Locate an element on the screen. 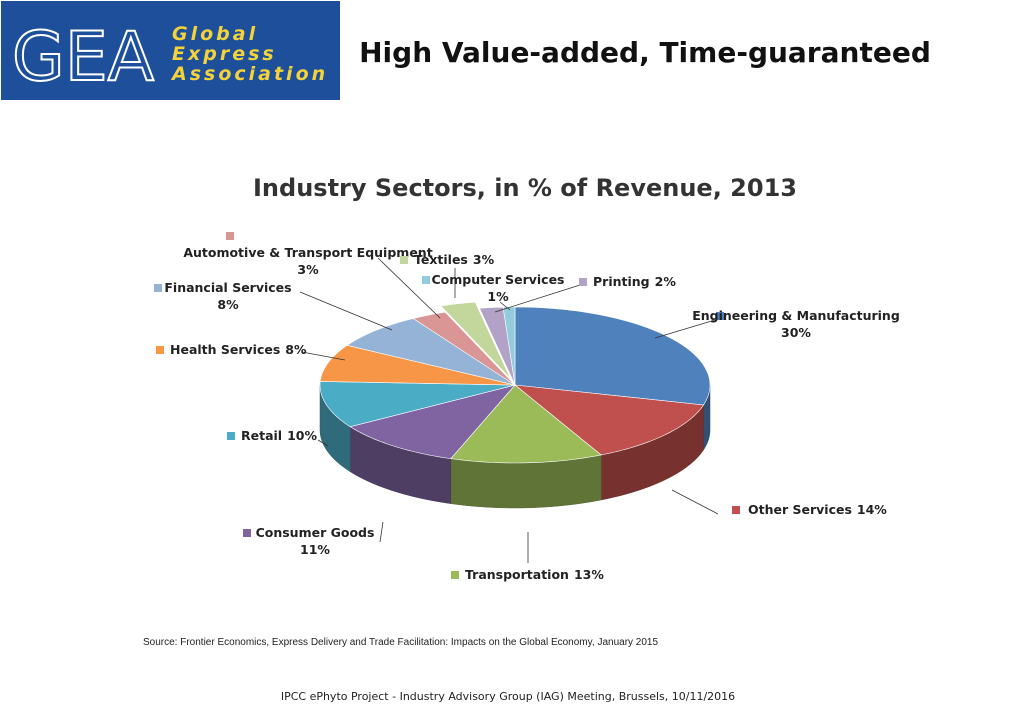 The height and width of the screenshot is (709, 1024). slice-label: 8% is located at coordinates (228, 304).